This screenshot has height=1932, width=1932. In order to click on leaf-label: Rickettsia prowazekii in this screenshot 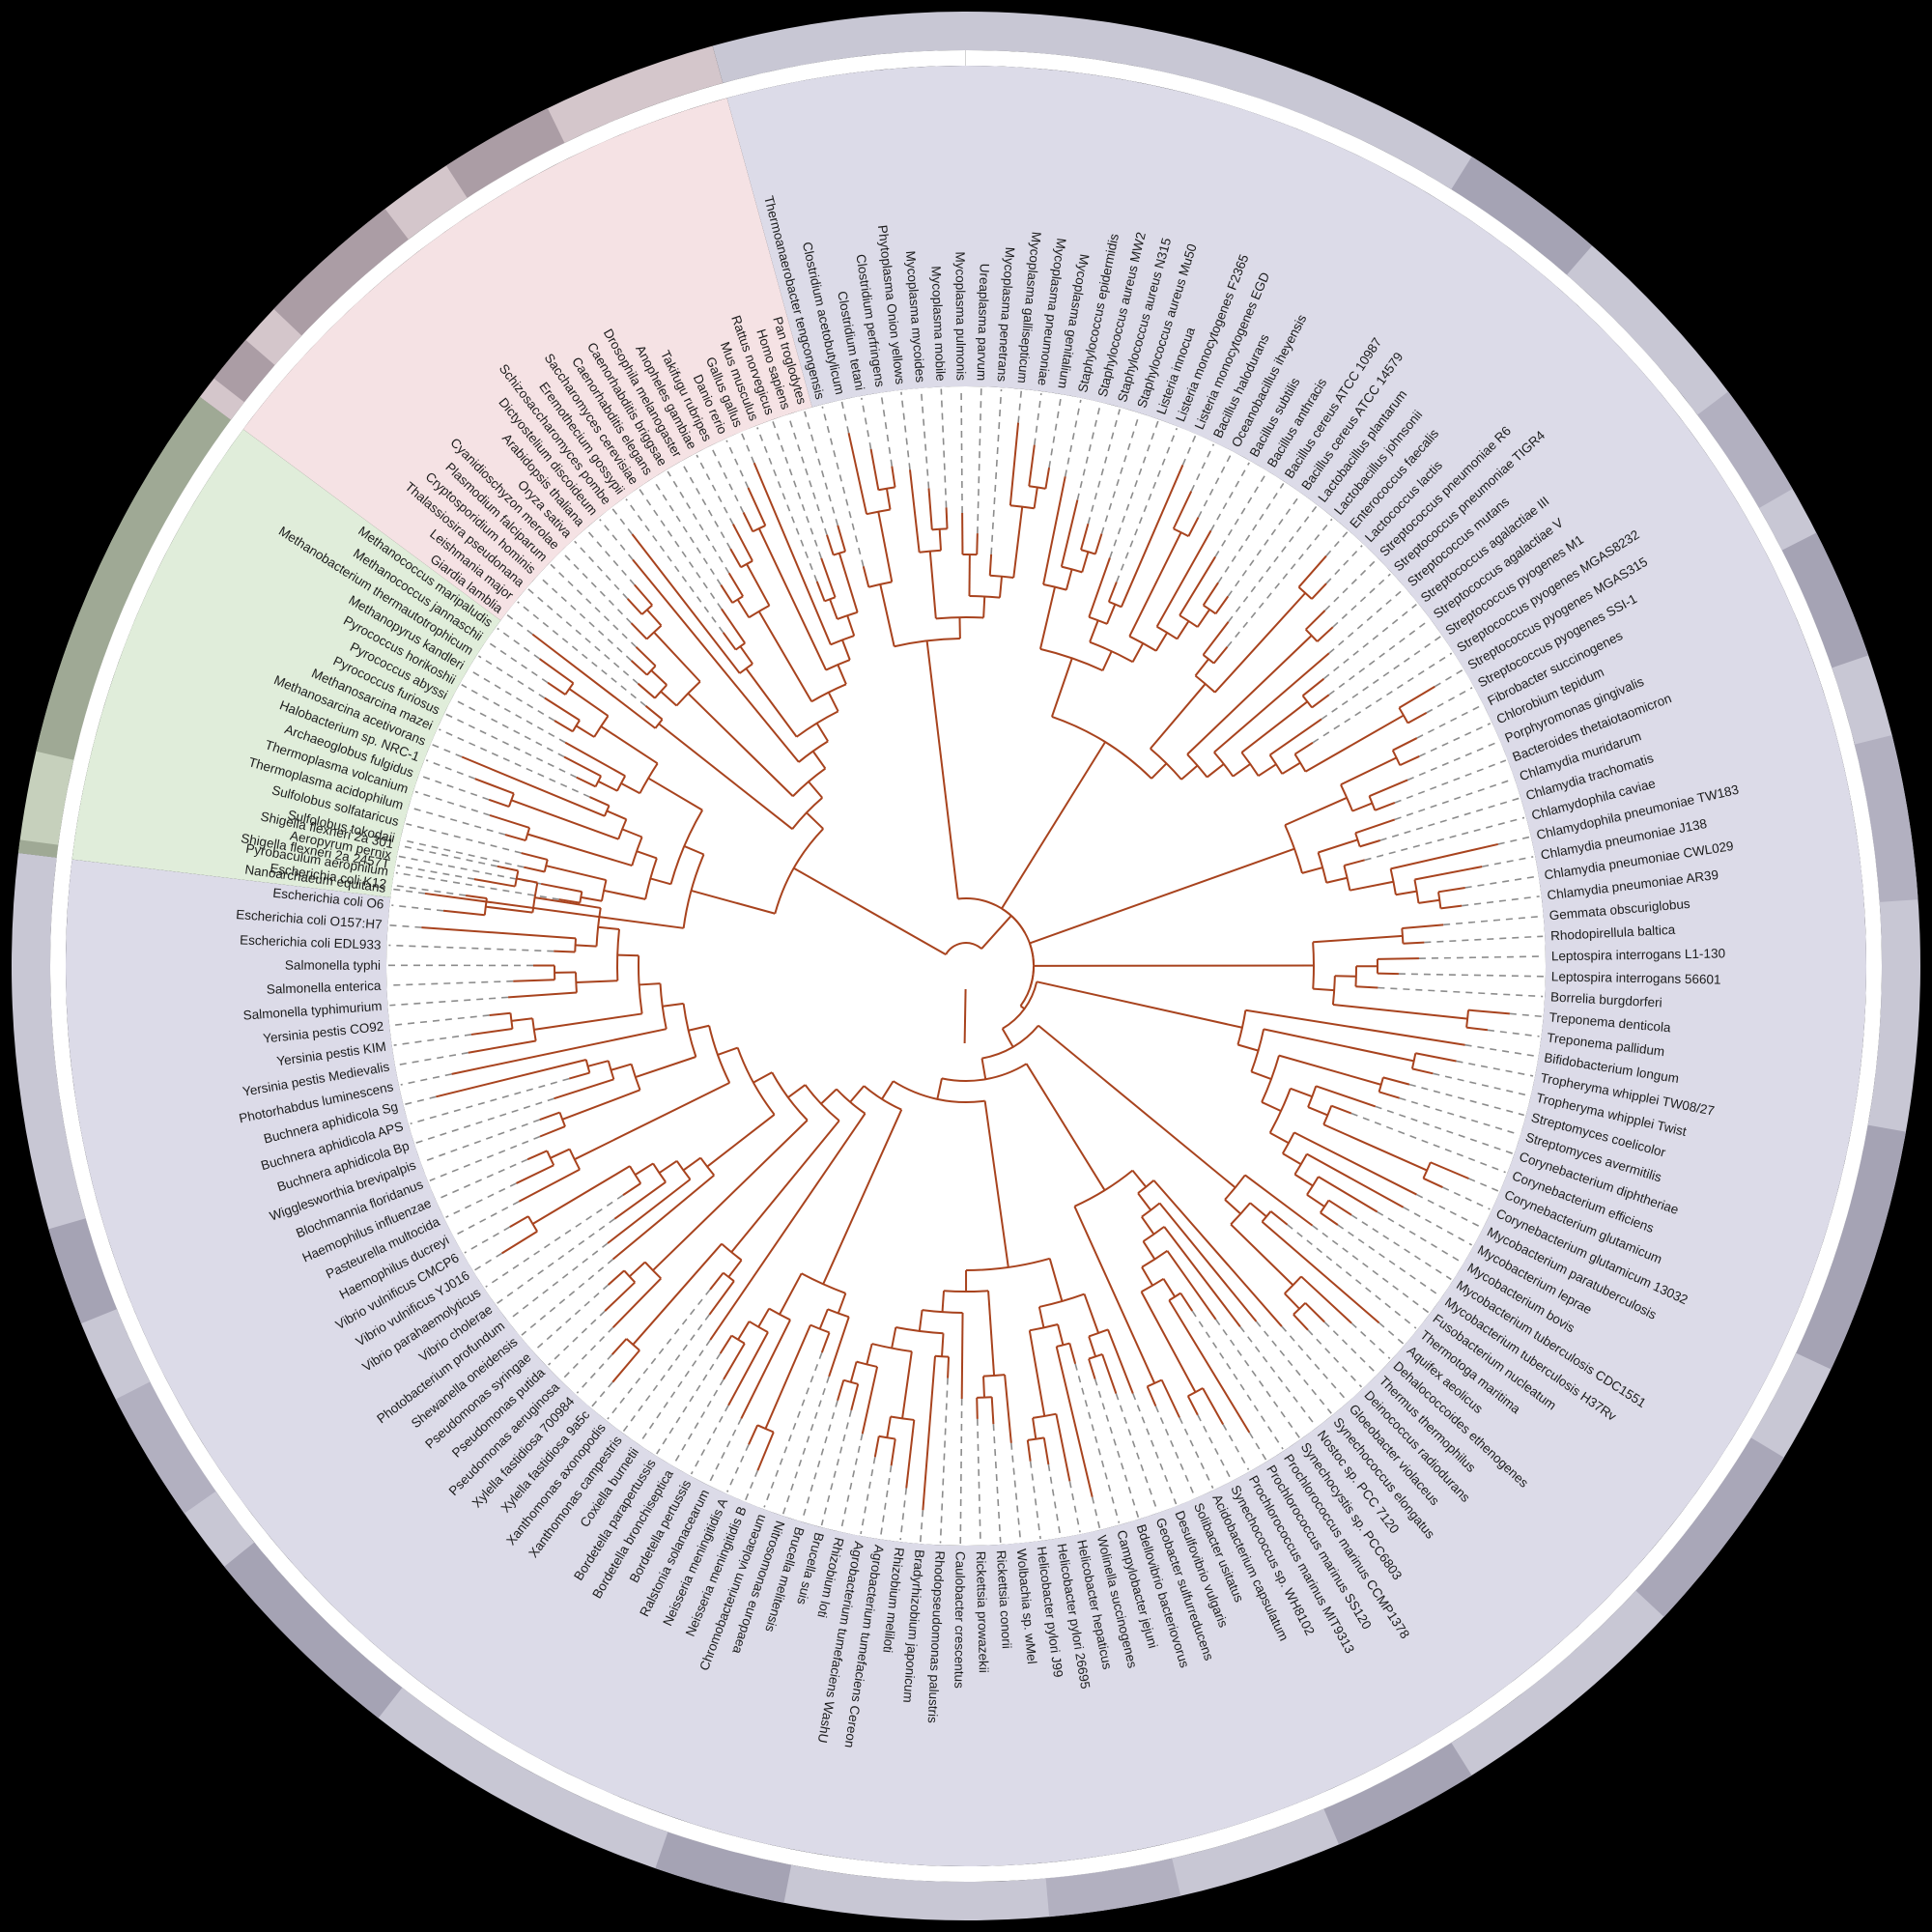, I will do `click(982, 1612)`.